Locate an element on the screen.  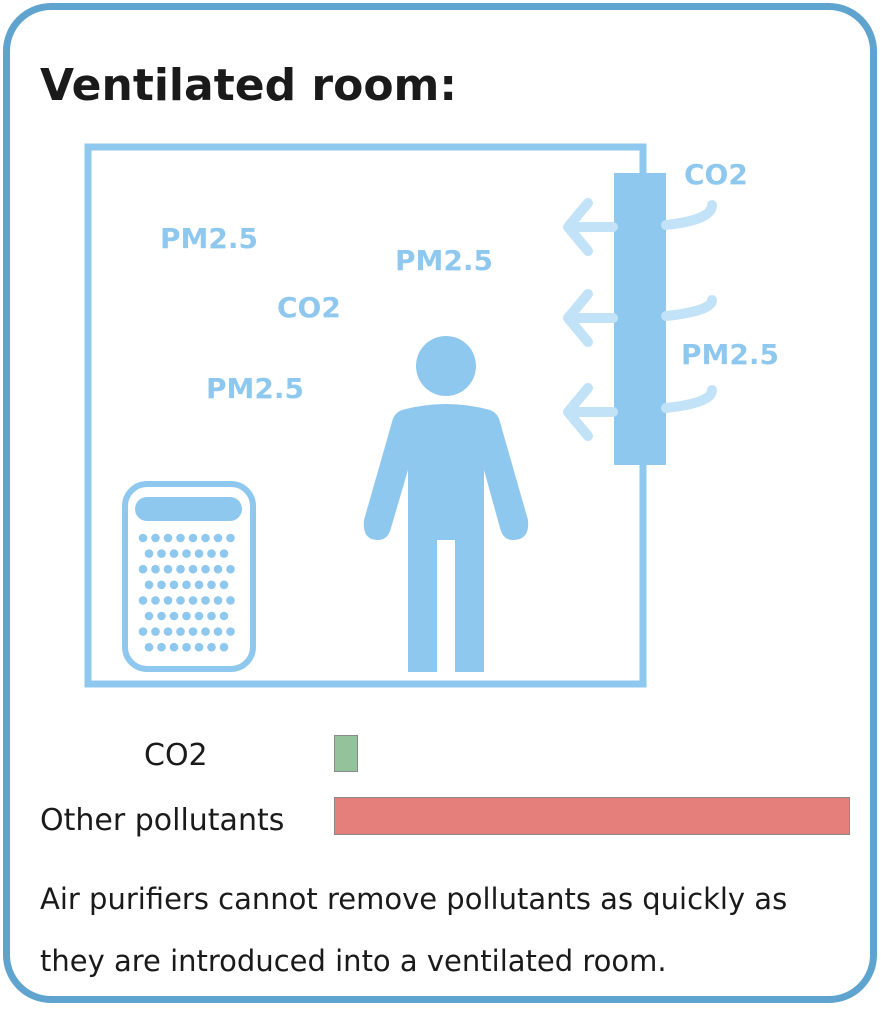
window-vent-icon is located at coordinates (640, 319).